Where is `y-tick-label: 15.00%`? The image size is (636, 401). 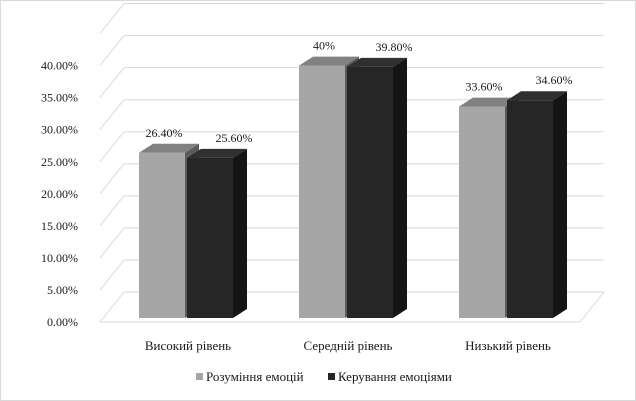 y-tick-label: 15.00% is located at coordinates (59, 226).